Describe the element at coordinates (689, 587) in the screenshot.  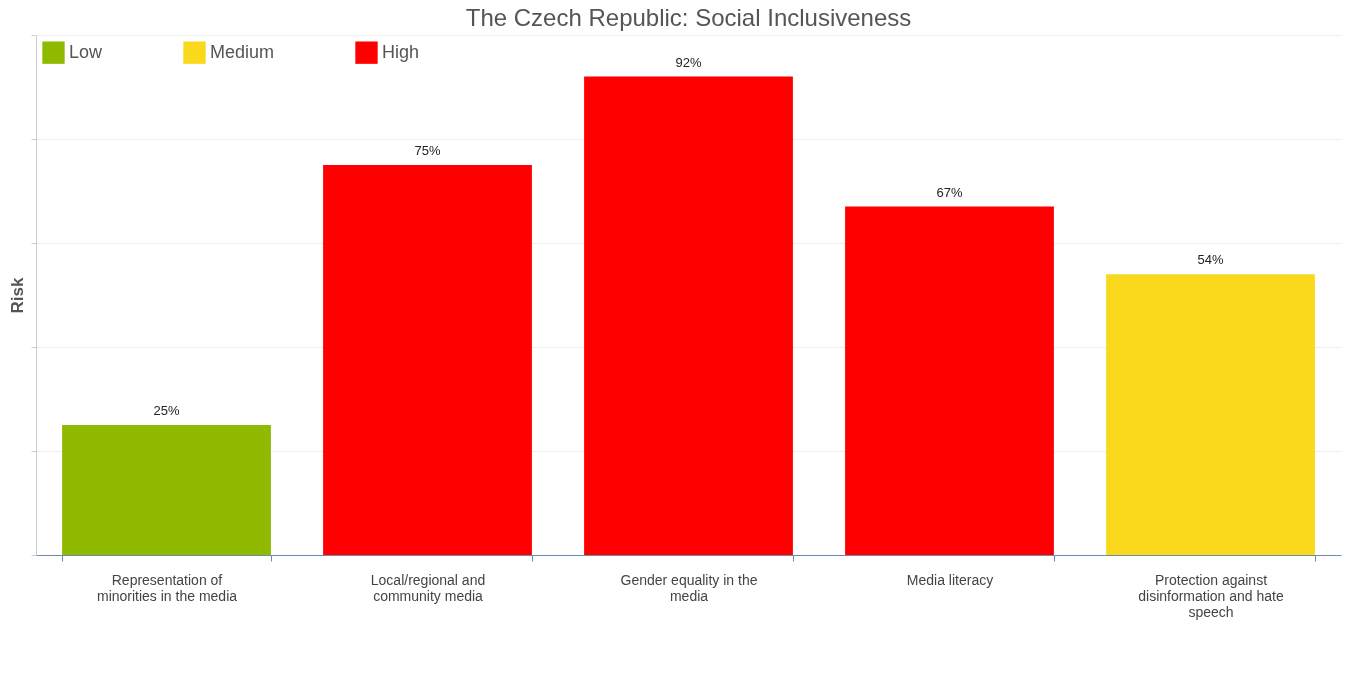
I see `x-tick-label: Gender equality in the media` at that location.